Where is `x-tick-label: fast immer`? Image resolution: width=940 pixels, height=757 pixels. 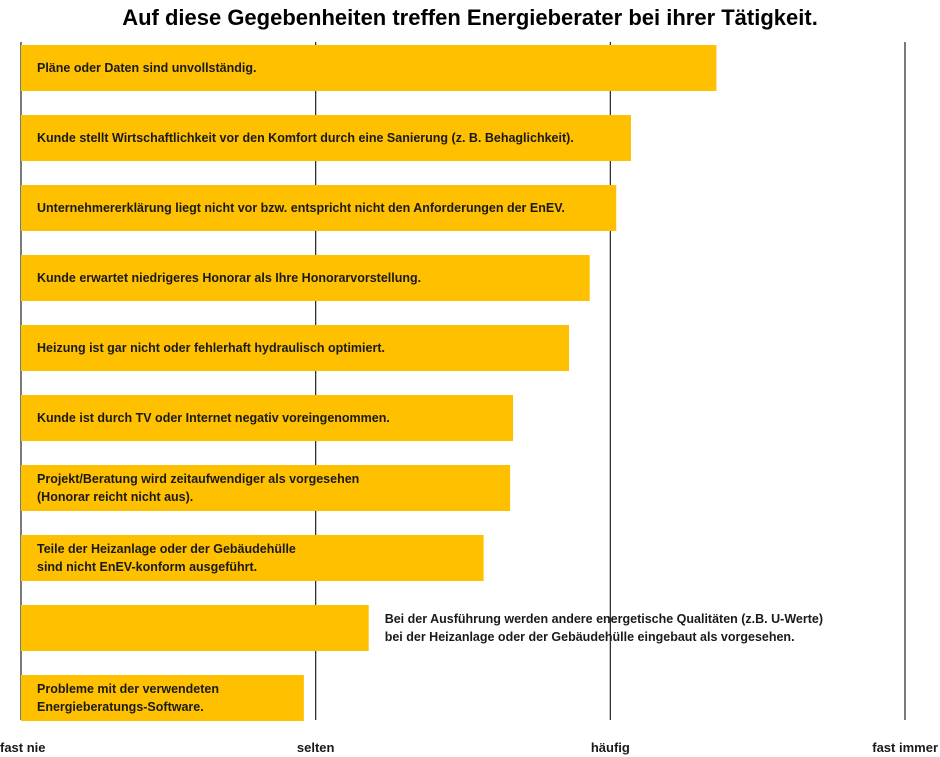 x-tick-label: fast immer is located at coordinates (905, 747).